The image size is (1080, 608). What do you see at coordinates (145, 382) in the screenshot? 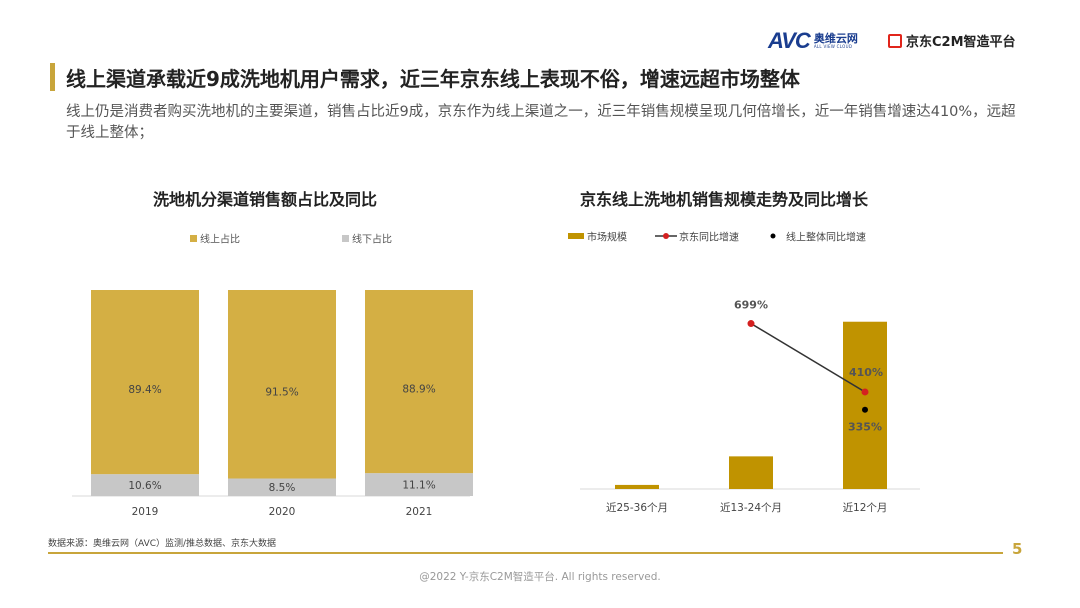
I see `bar-online-2019` at bounding box center [145, 382].